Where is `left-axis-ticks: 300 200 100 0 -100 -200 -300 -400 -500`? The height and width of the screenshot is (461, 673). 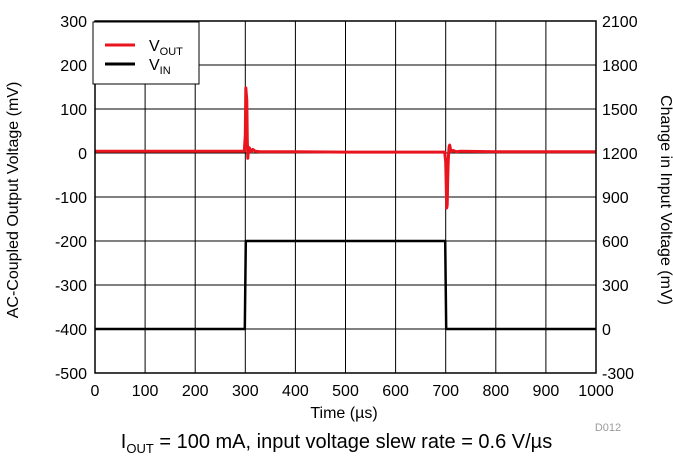 left-axis-ticks: 300 200 100 0 -100 -200 -300 -400 -500 is located at coordinates (71, 198).